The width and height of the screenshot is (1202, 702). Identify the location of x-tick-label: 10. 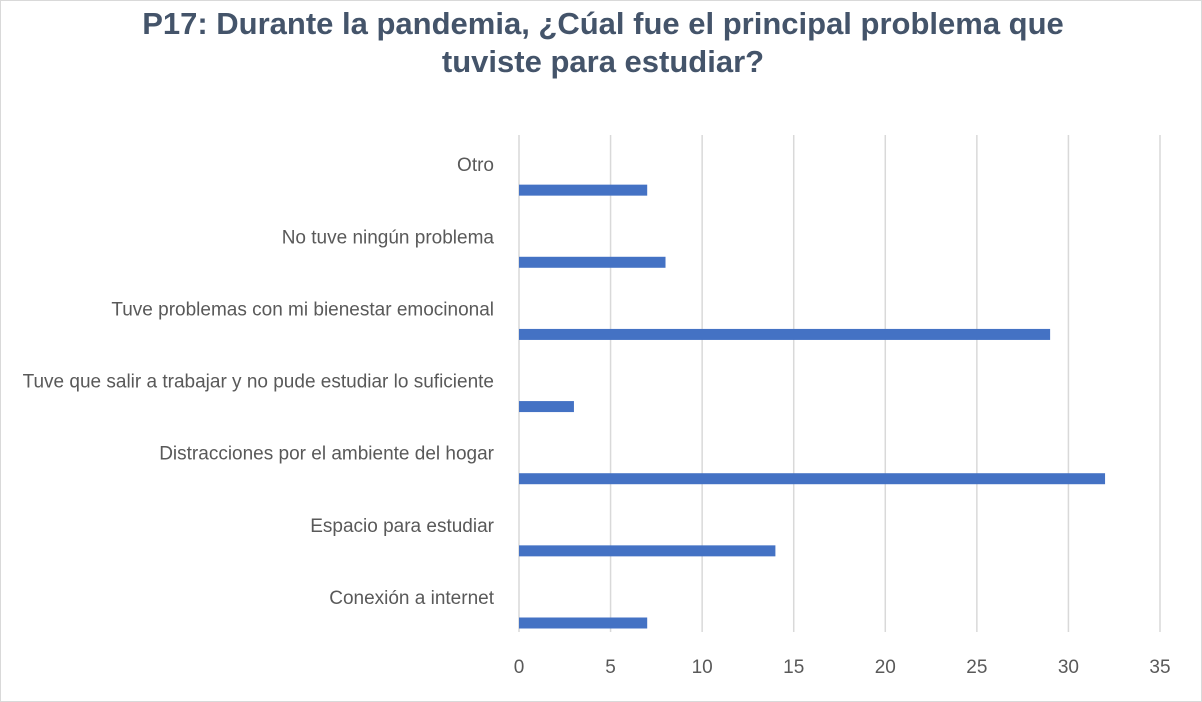
(702, 667).